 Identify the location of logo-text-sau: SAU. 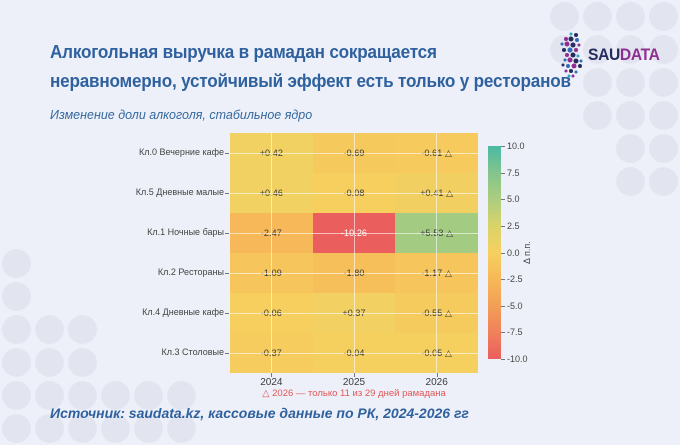
(604, 54).